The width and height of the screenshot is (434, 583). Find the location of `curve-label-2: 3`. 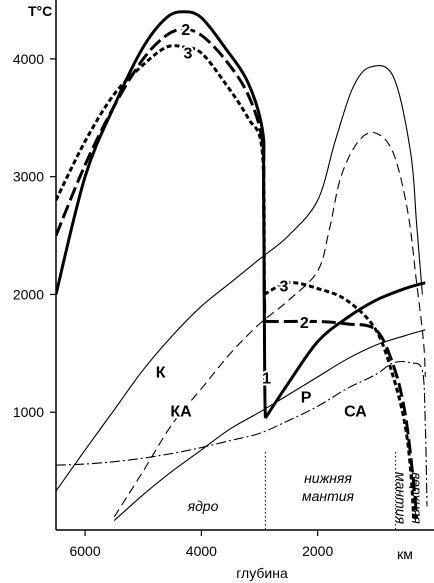

curve-label-2: 3 is located at coordinates (284, 287).